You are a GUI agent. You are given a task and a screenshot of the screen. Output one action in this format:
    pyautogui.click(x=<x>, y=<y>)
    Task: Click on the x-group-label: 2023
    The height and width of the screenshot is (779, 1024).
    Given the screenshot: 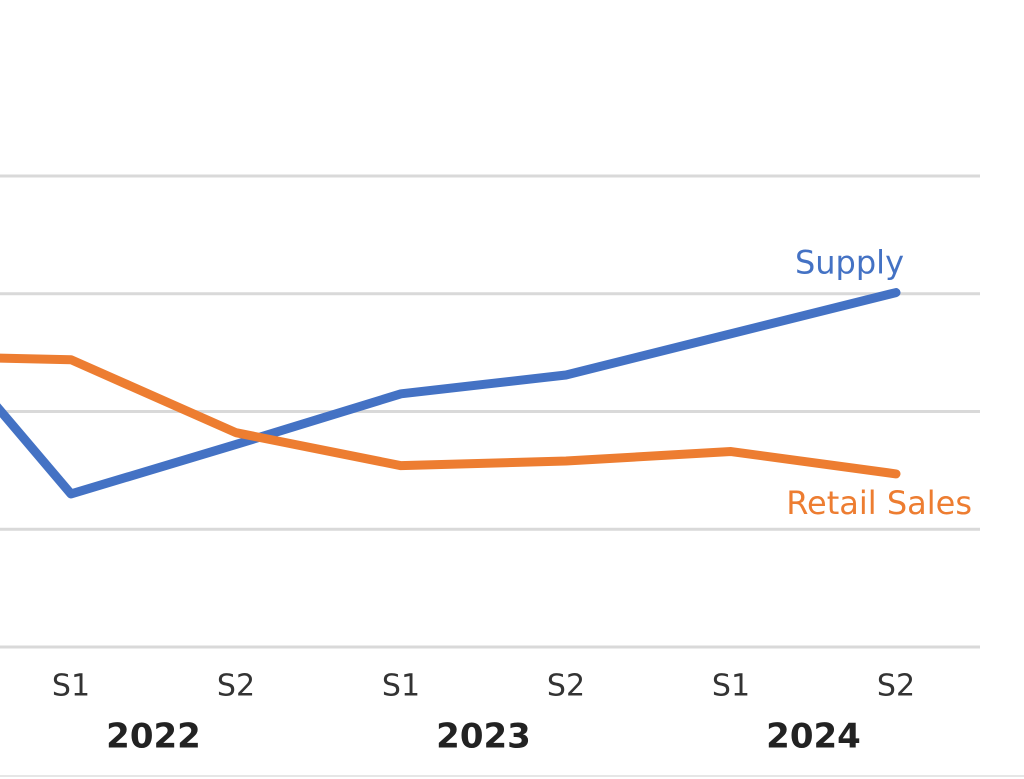 What is the action you would take?
    pyautogui.click(x=483, y=737)
    